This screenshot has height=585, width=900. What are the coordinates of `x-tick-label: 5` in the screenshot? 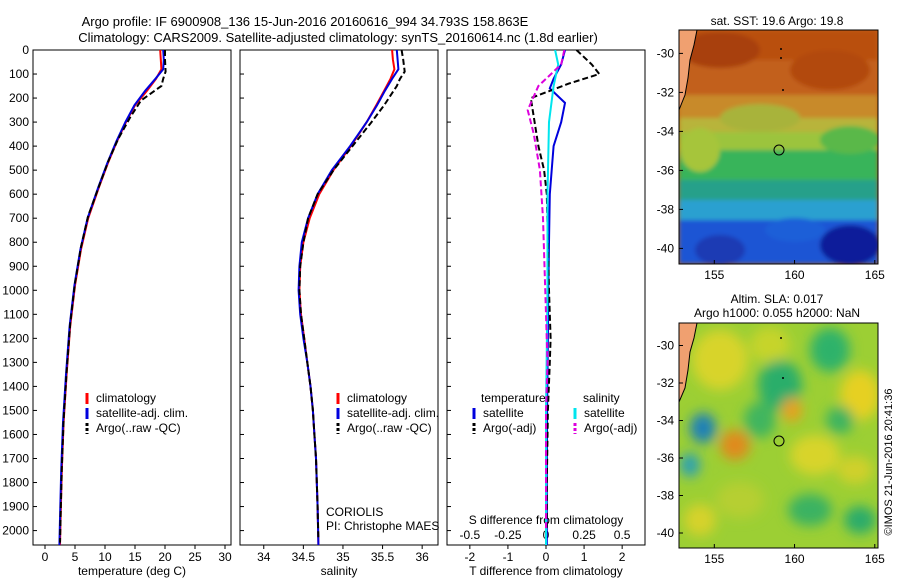 It's located at (75, 557).